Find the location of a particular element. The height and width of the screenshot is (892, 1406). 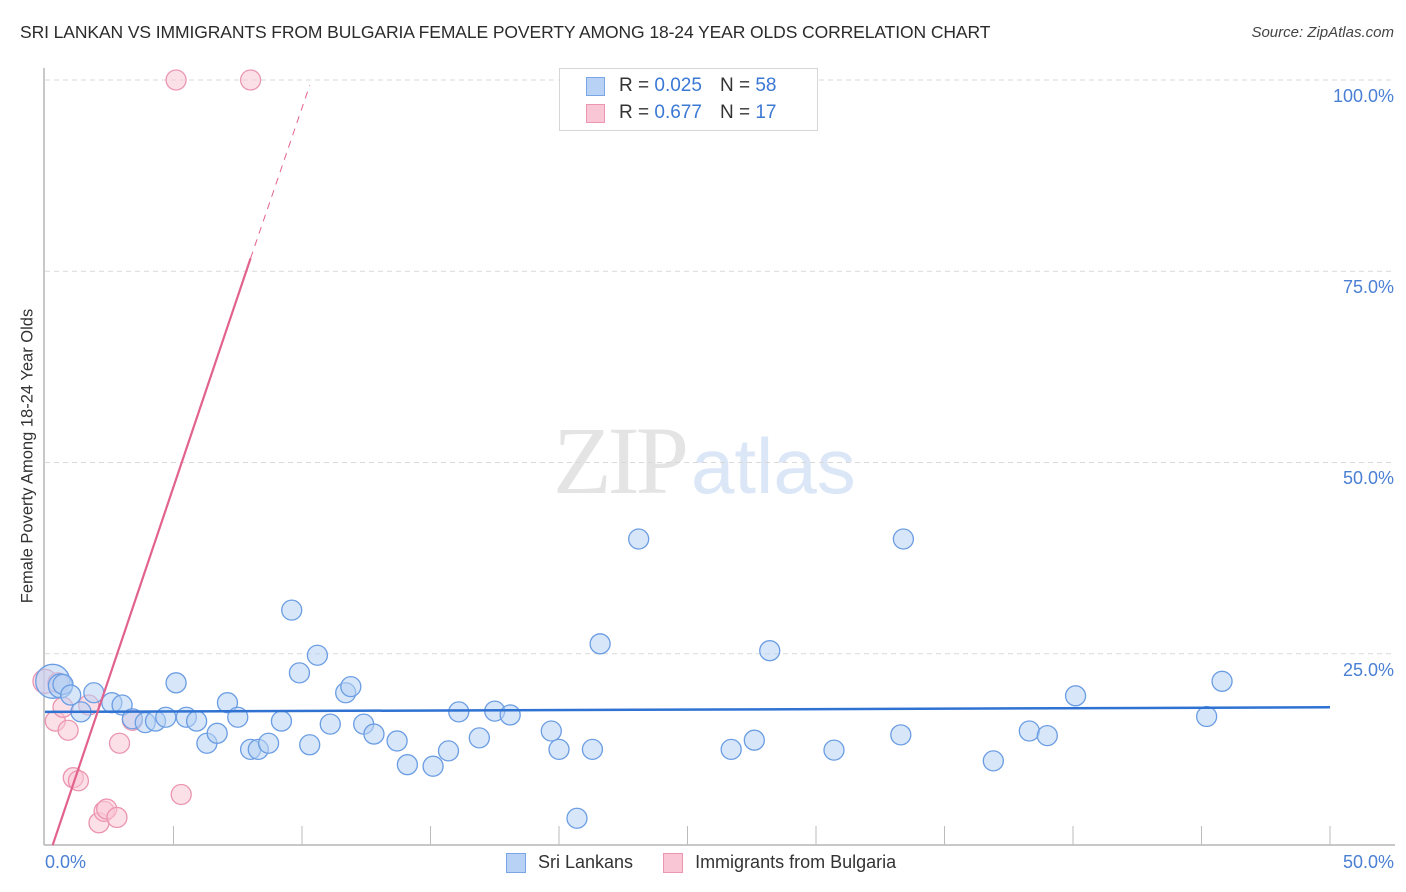

legend-item-sri-lankans: Sri Lankans is located at coordinates (569, 862).